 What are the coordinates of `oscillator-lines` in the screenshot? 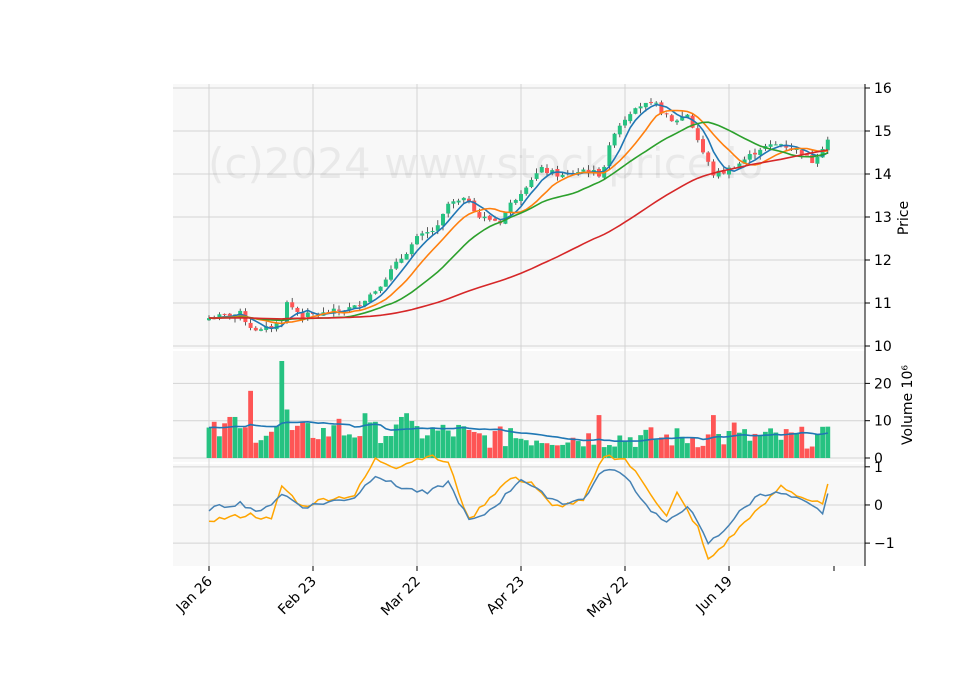 It's located at (518, 507).